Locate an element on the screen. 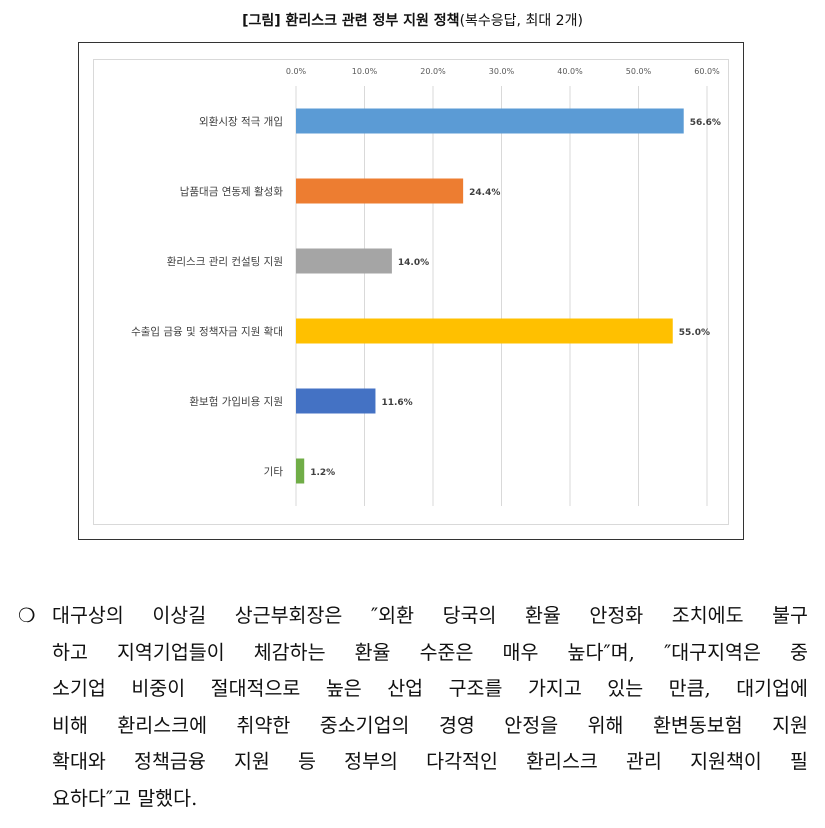 The image size is (825, 828). figure-title: [그림] 환리스크 관련 정부 지원 정책(복수응답, 최대 2개) is located at coordinates (412, 20).